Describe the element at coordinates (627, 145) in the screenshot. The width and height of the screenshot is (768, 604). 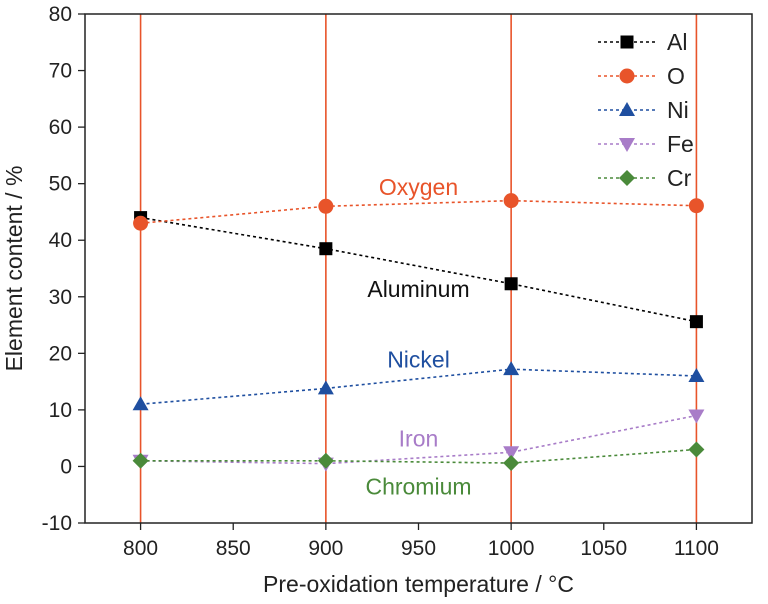
I see `legend-marker-fe` at that location.